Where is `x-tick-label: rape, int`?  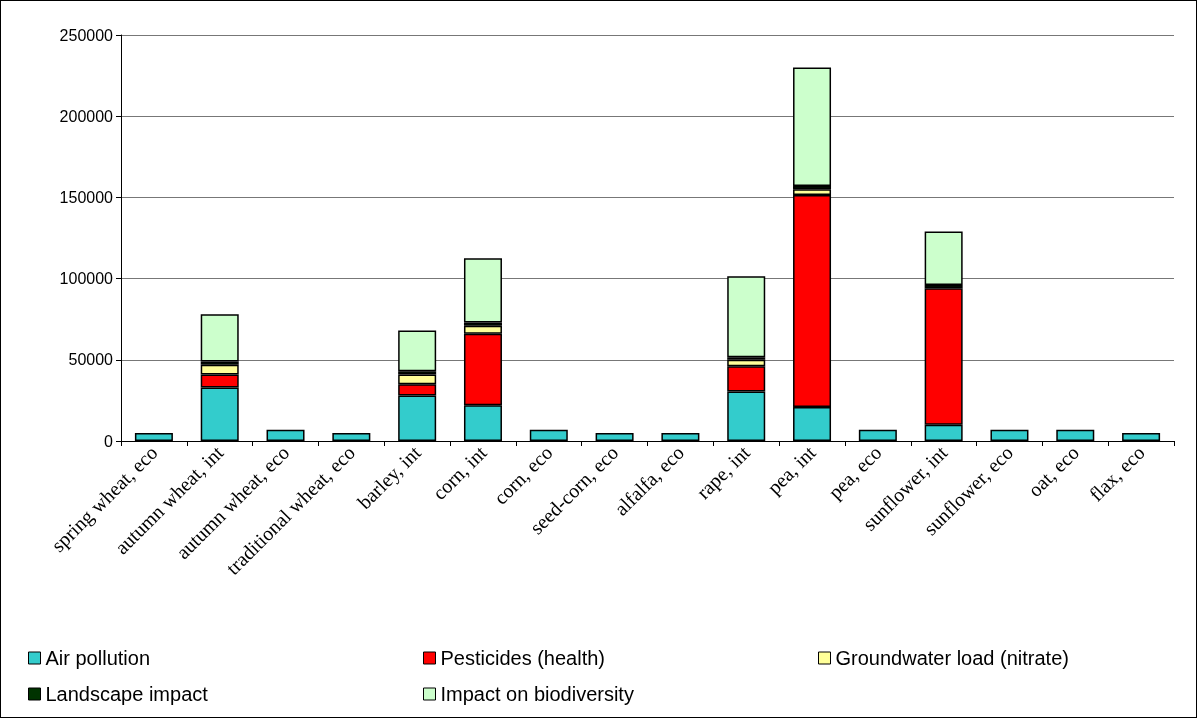
x-tick-label: rape, int is located at coordinates (724, 472).